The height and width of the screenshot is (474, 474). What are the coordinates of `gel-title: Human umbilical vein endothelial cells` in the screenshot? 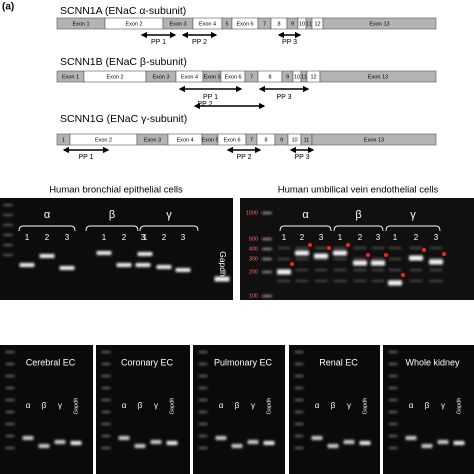 It's located at (358, 190).